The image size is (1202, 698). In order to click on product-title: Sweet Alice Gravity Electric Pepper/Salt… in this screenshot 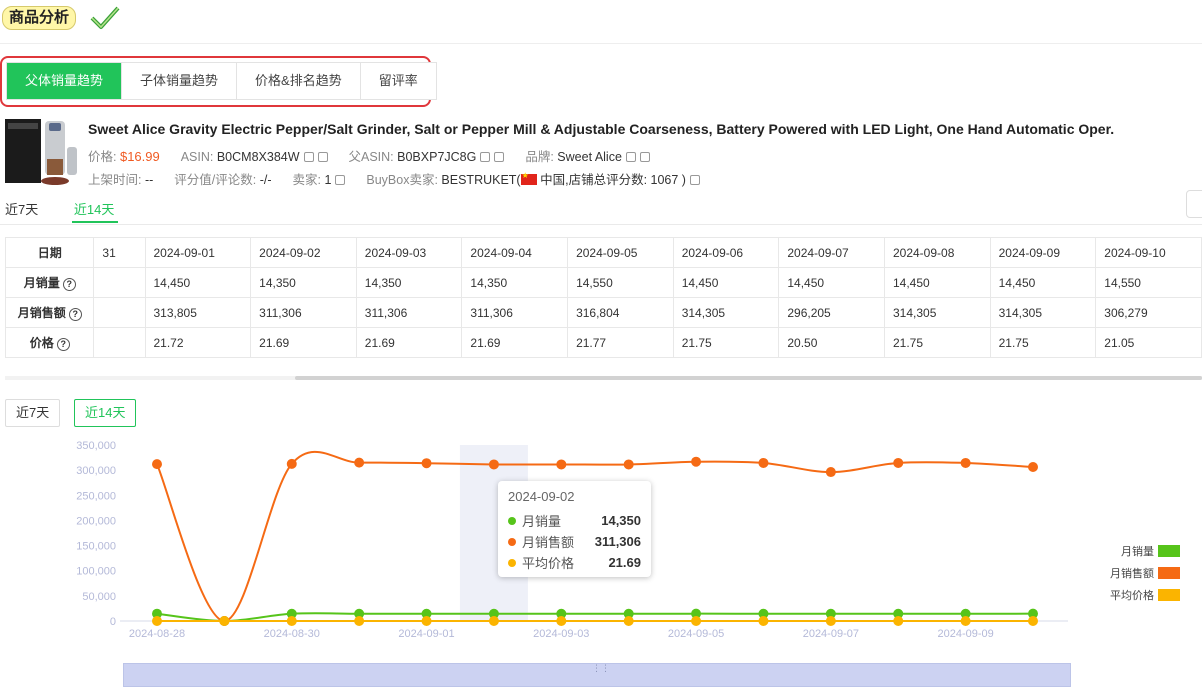, I will do `click(601, 129)`.